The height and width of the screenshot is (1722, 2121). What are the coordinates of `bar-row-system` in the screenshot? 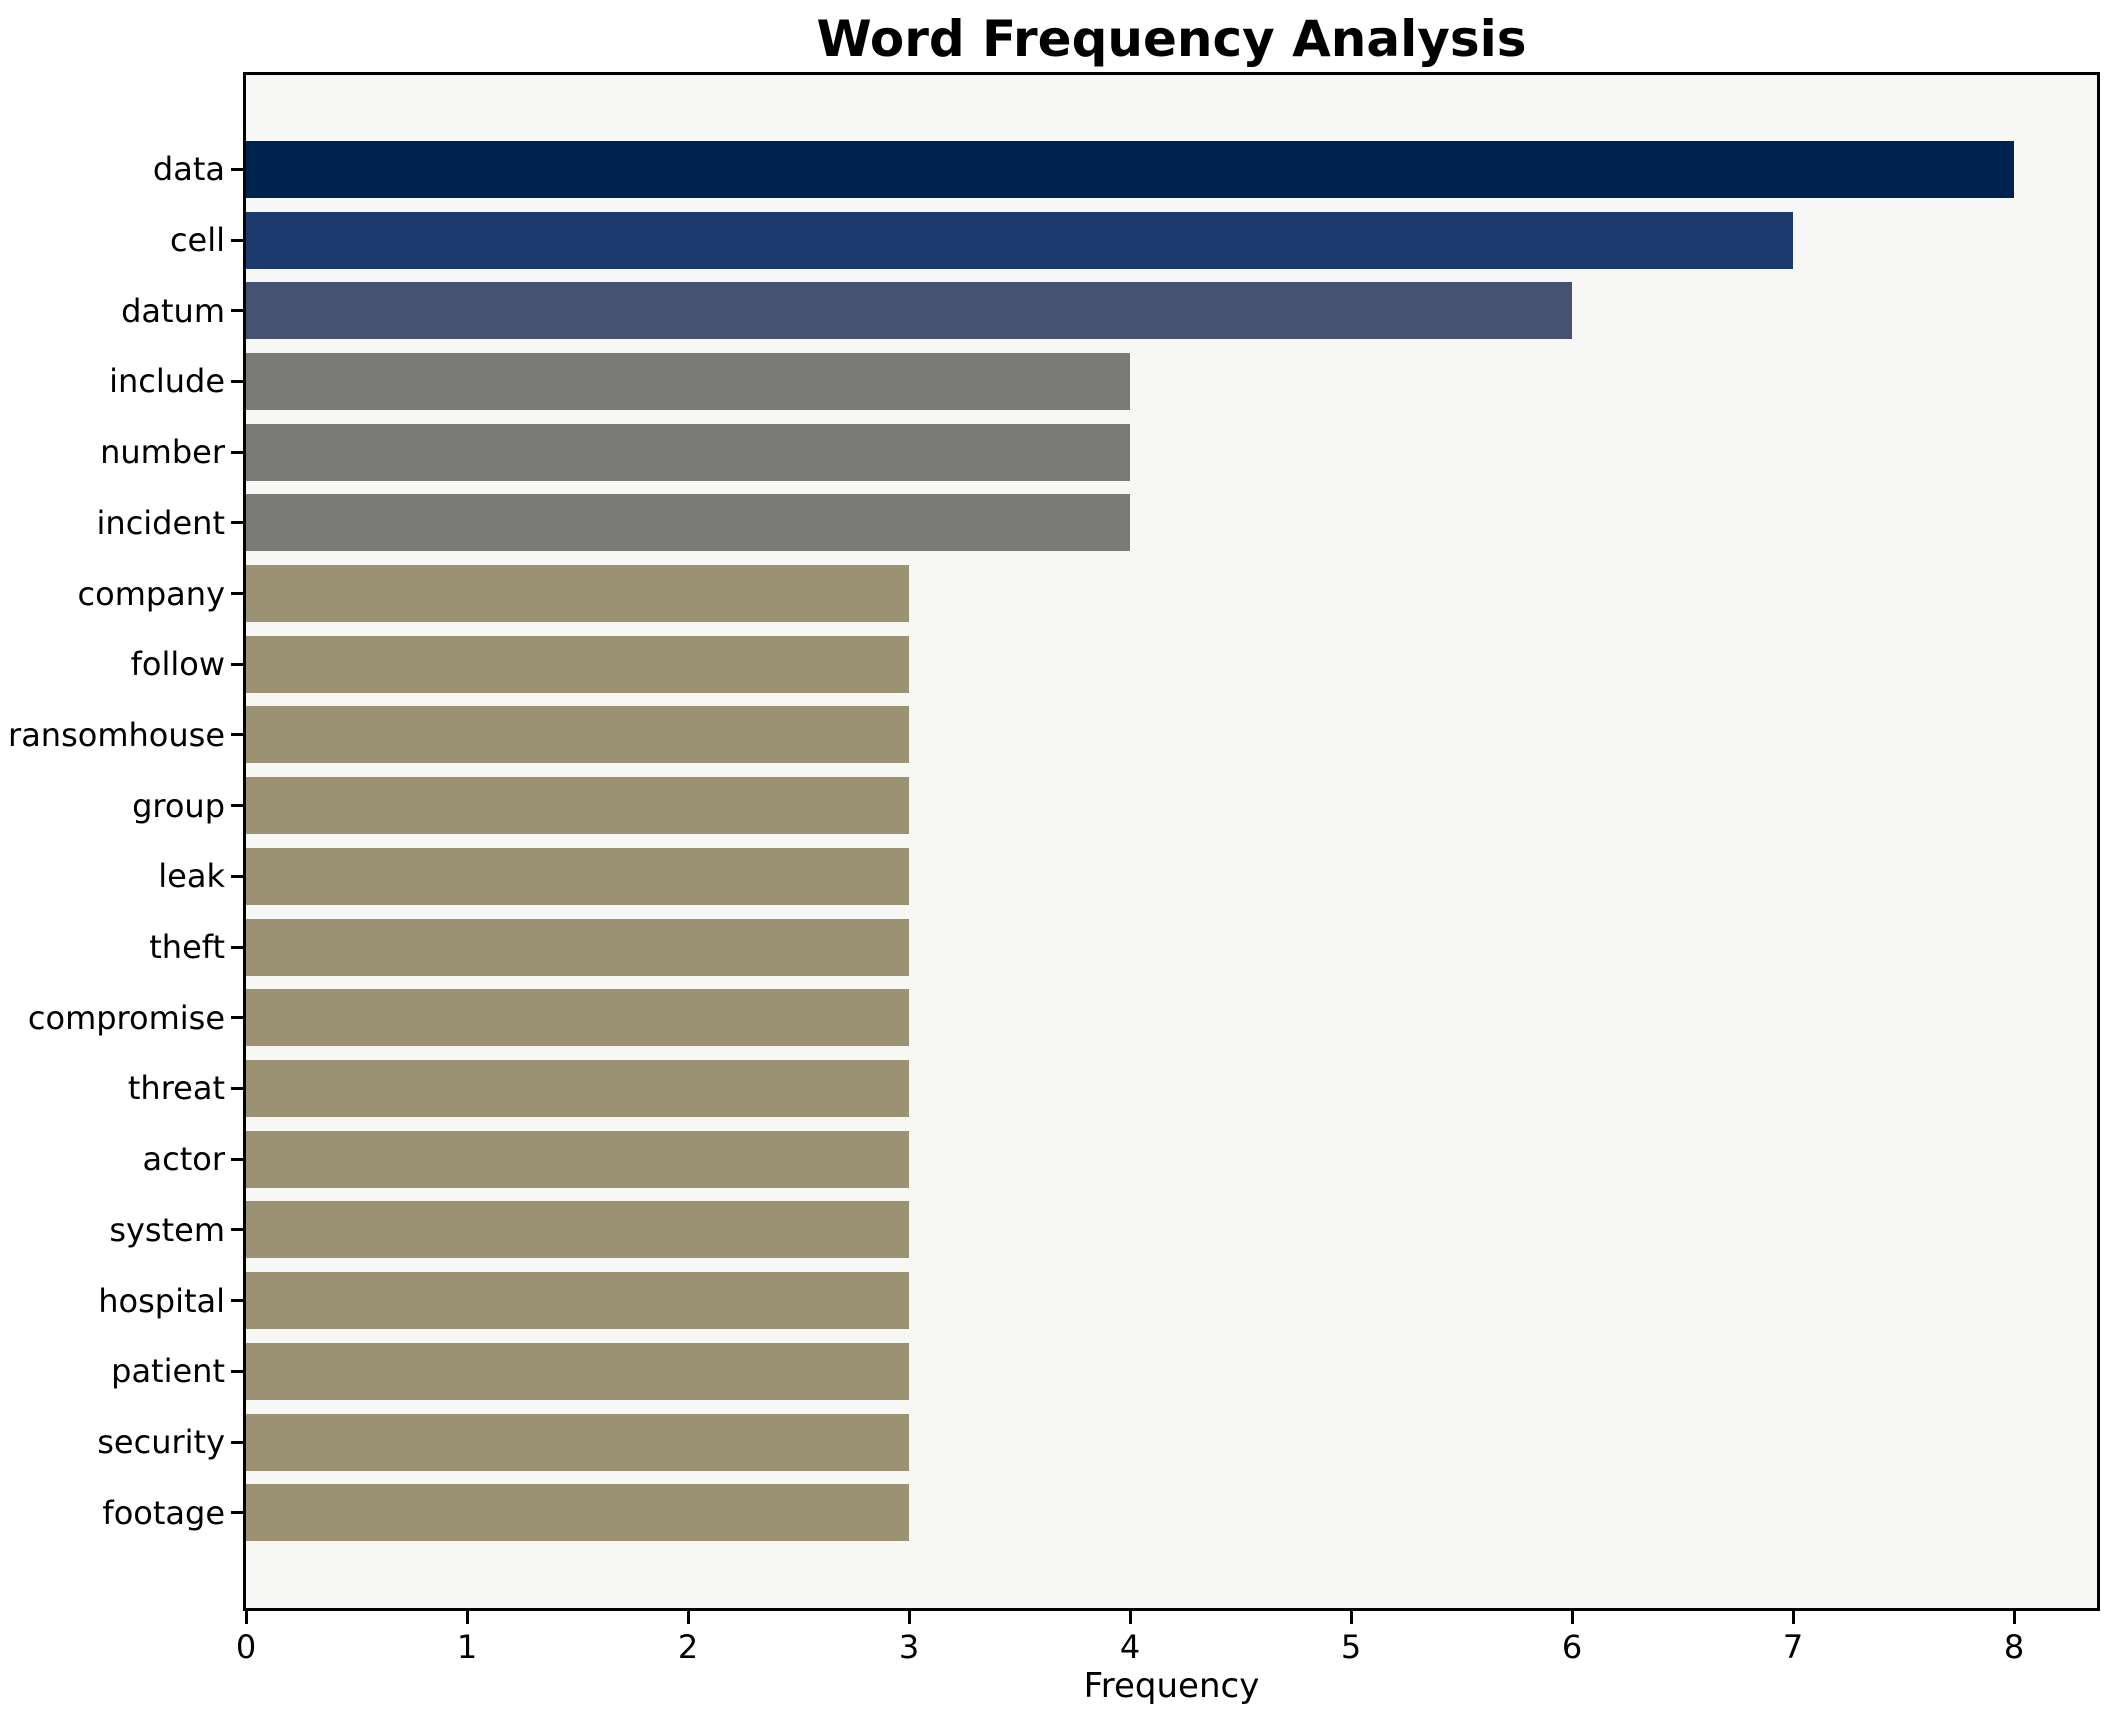 It's located at (1171, 1230).